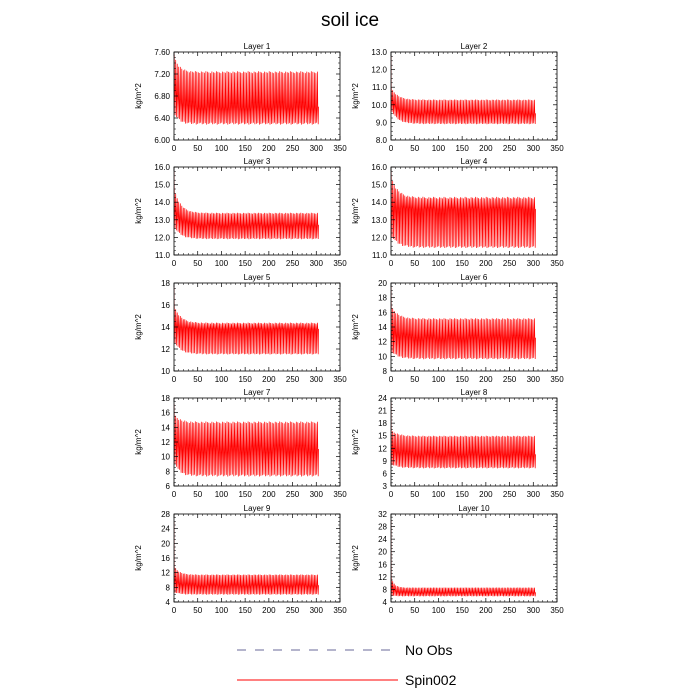  What do you see at coordinates (534, 494) in the screenshot?
I see `x-tick-label-layer-8-6: 300` at bounding box center [534, 494].